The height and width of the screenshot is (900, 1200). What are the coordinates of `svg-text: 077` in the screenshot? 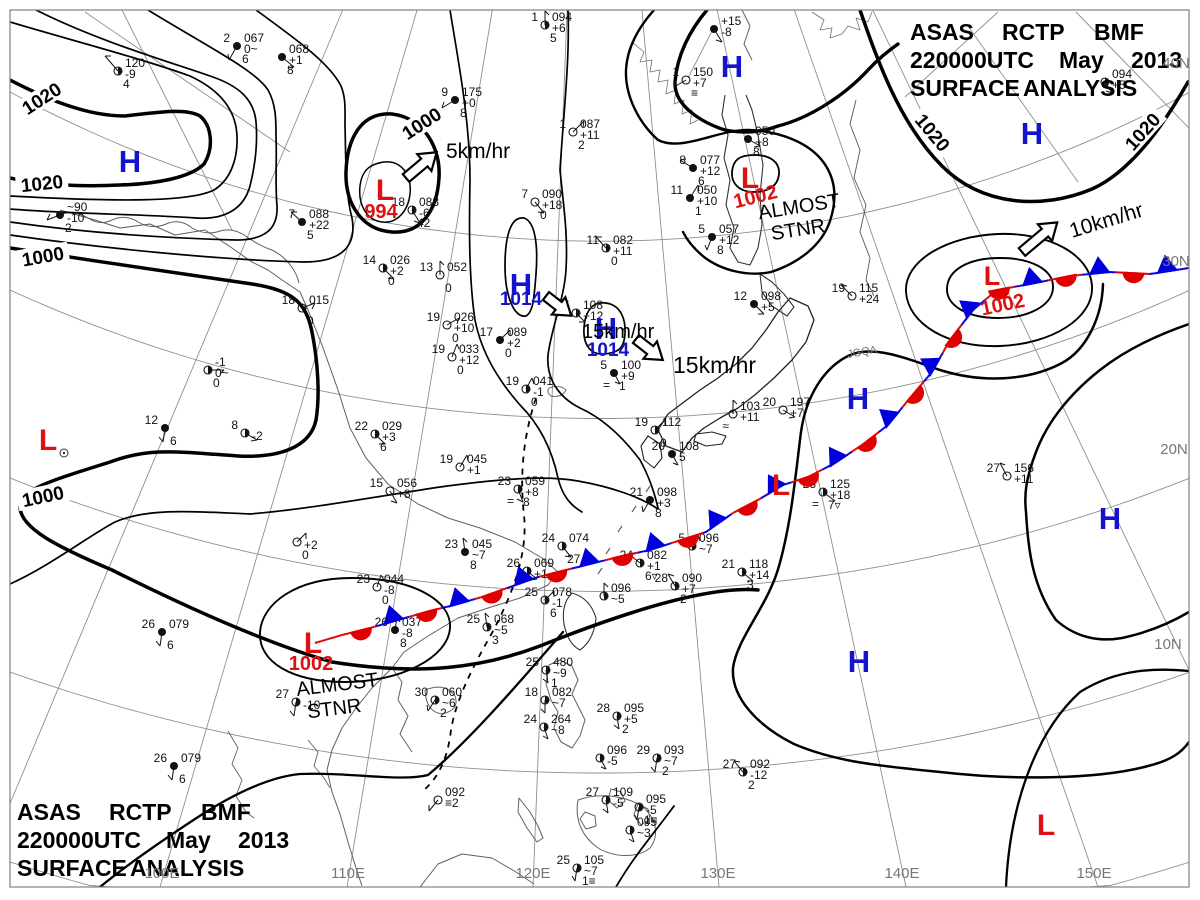 It's located at (710, 160).